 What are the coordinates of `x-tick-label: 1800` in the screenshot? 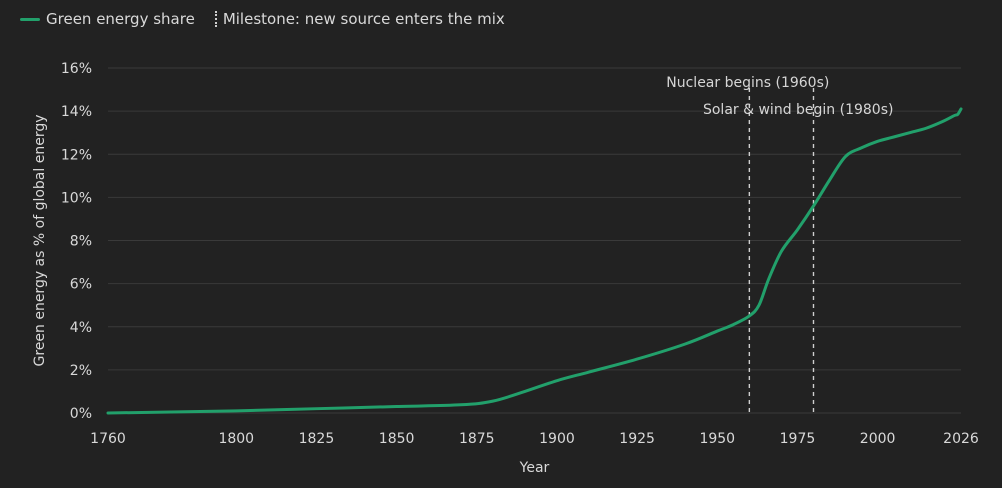 It's located at (236, 439).